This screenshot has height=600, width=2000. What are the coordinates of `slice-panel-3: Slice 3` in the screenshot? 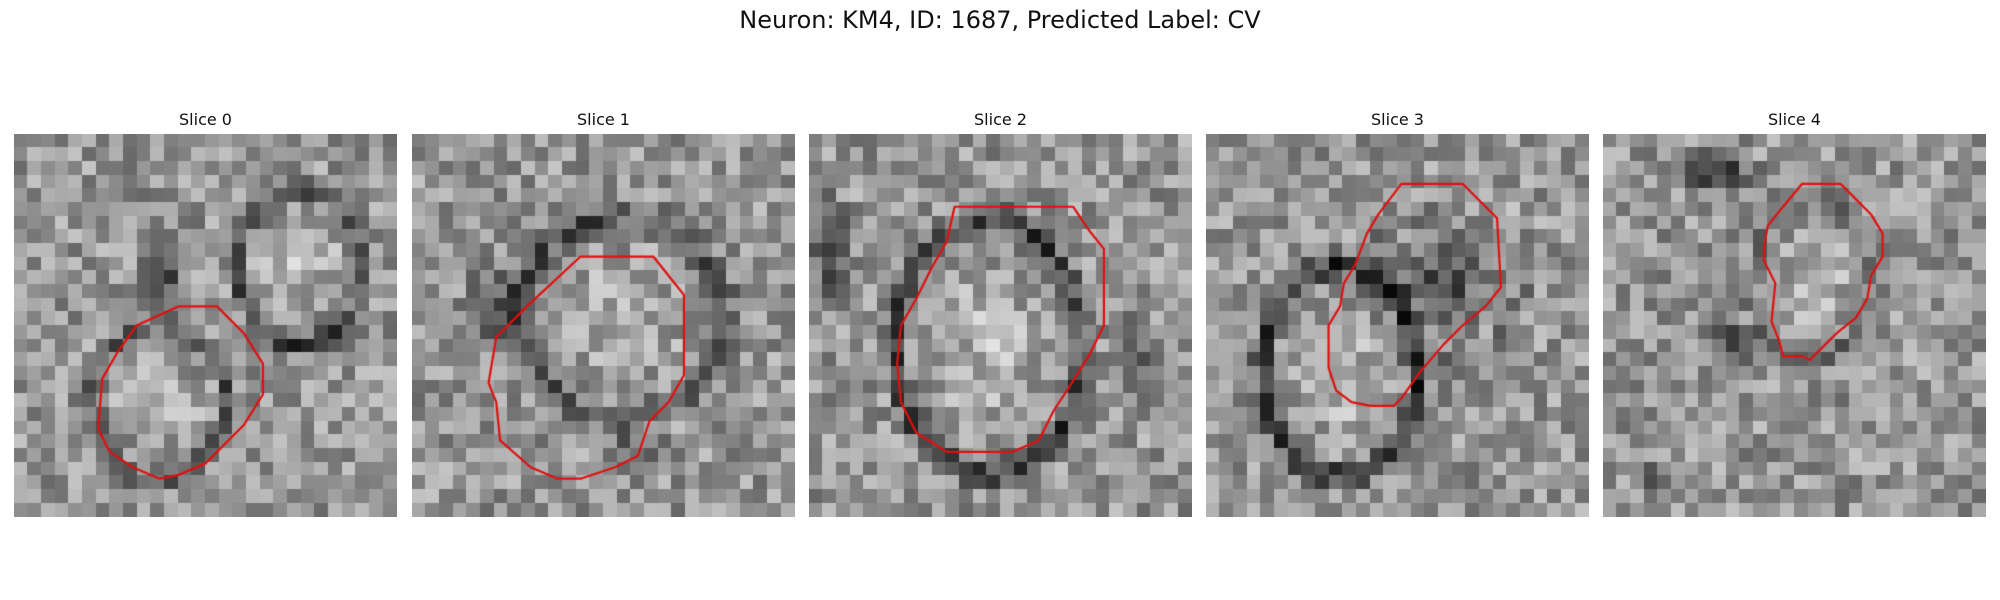 It's located at (1397, 311).